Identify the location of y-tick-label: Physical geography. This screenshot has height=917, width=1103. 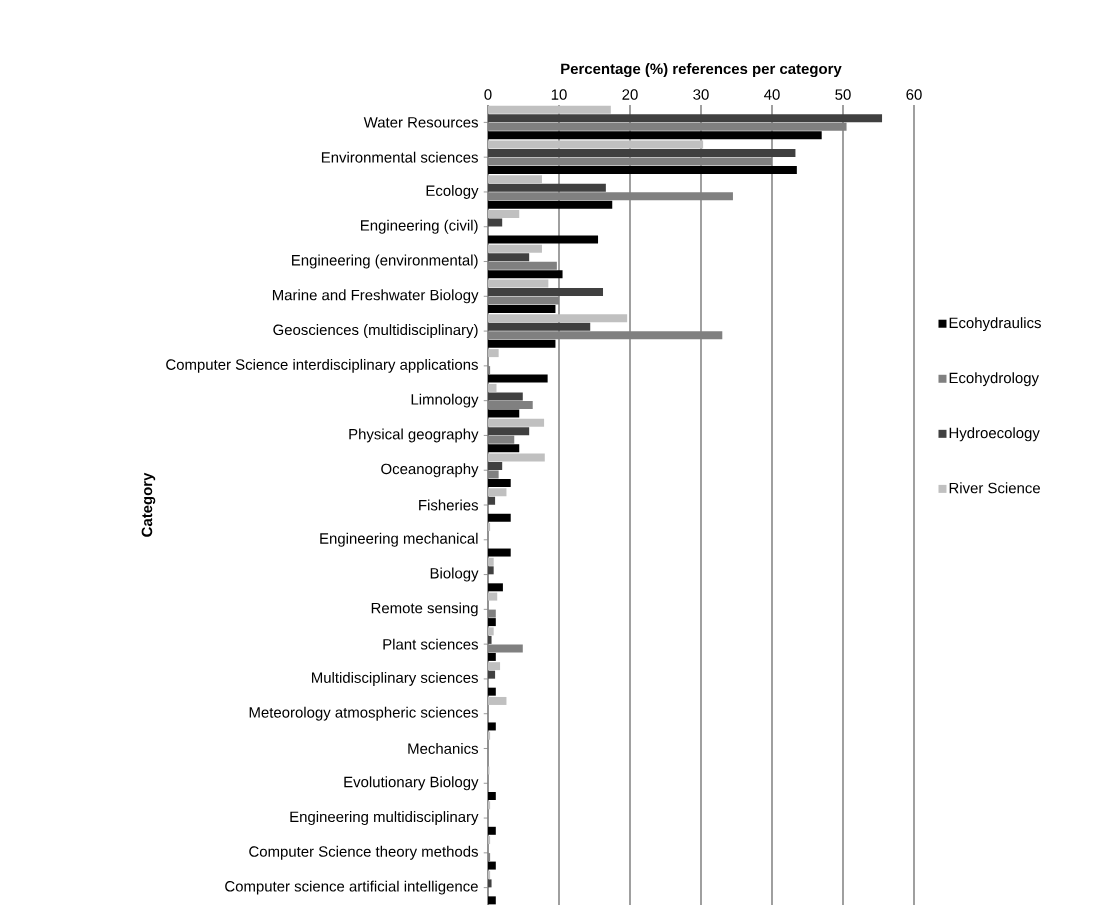
(414, 435).